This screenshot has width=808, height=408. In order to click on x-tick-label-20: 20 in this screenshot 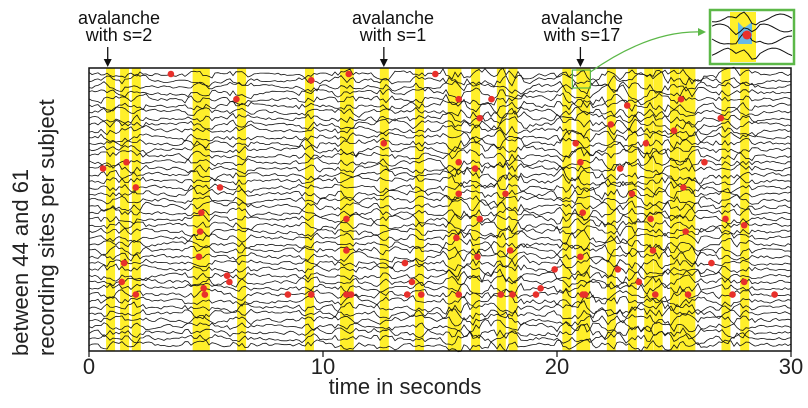, I will do `click(557, 366)`.